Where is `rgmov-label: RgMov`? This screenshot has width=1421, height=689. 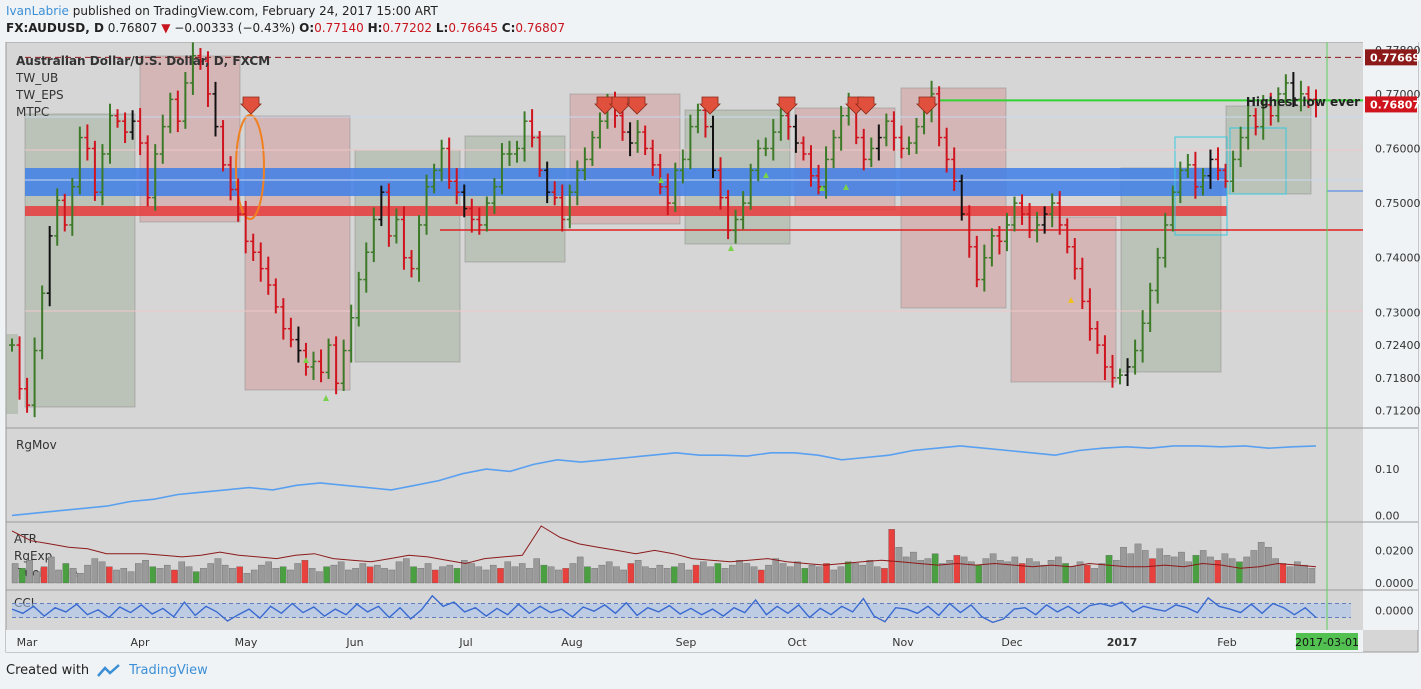 rgmov-label: RgMov is located at coordinates (36, 445).